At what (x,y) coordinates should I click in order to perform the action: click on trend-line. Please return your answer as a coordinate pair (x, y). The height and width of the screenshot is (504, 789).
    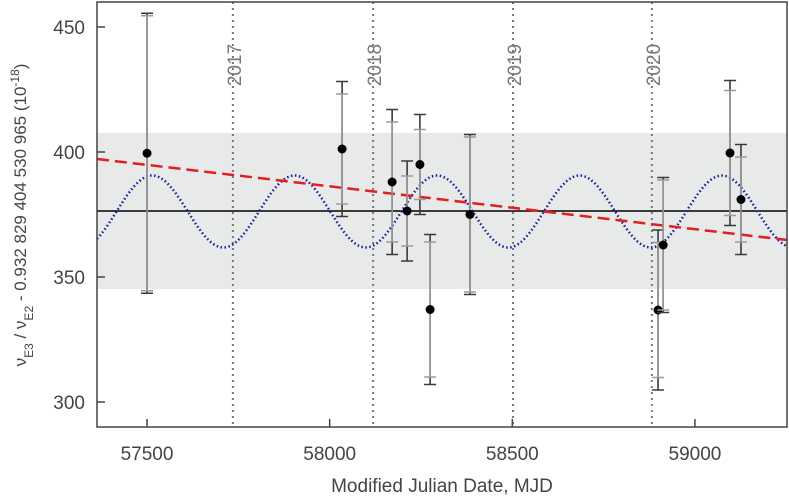
    Looking at the image, I should click on (442, 199).